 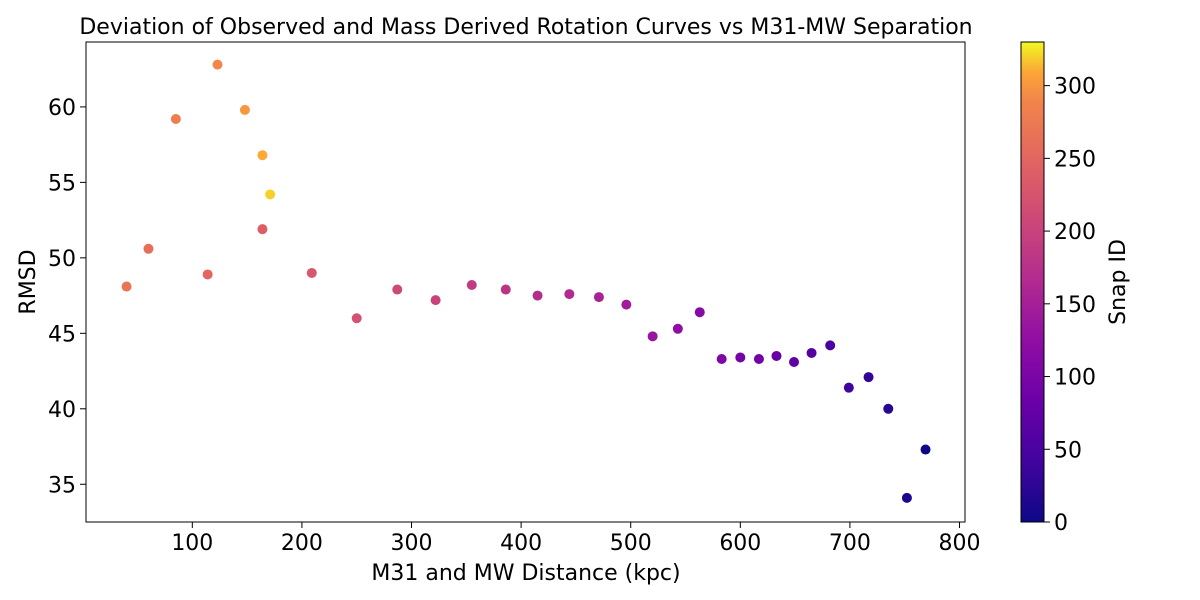 What do you see at coordinates (631, 543) in the screenshot?
I see `x-tick-label: 500` at bounding box center [631, 543].